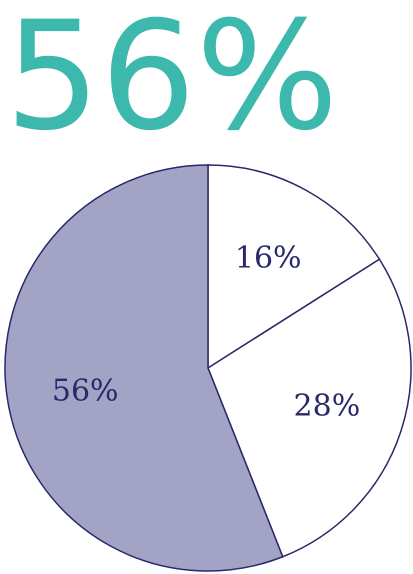 The width and height of the screenshot is (413, 574). Describe the element at coordinates (268, 258) in the screenshot. I see `data-label: 16%` at that location.